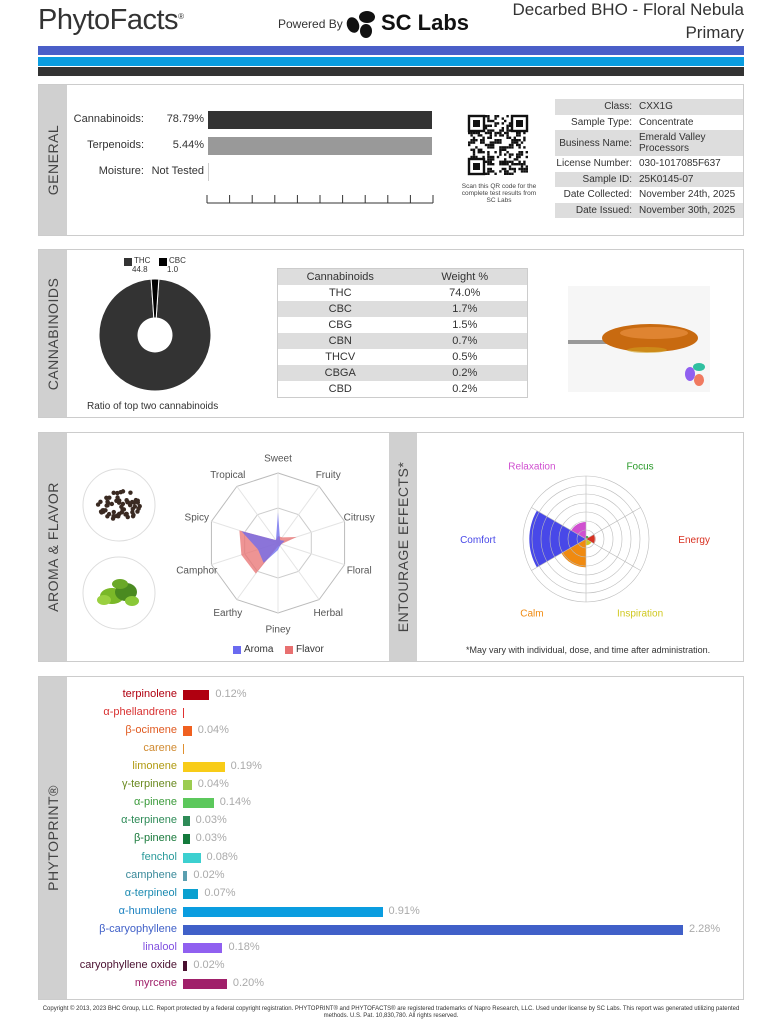 The height and width of the screenshot is (1024, 782). I want to click on cannabinoid-cell: CBN, so click(340, 341).